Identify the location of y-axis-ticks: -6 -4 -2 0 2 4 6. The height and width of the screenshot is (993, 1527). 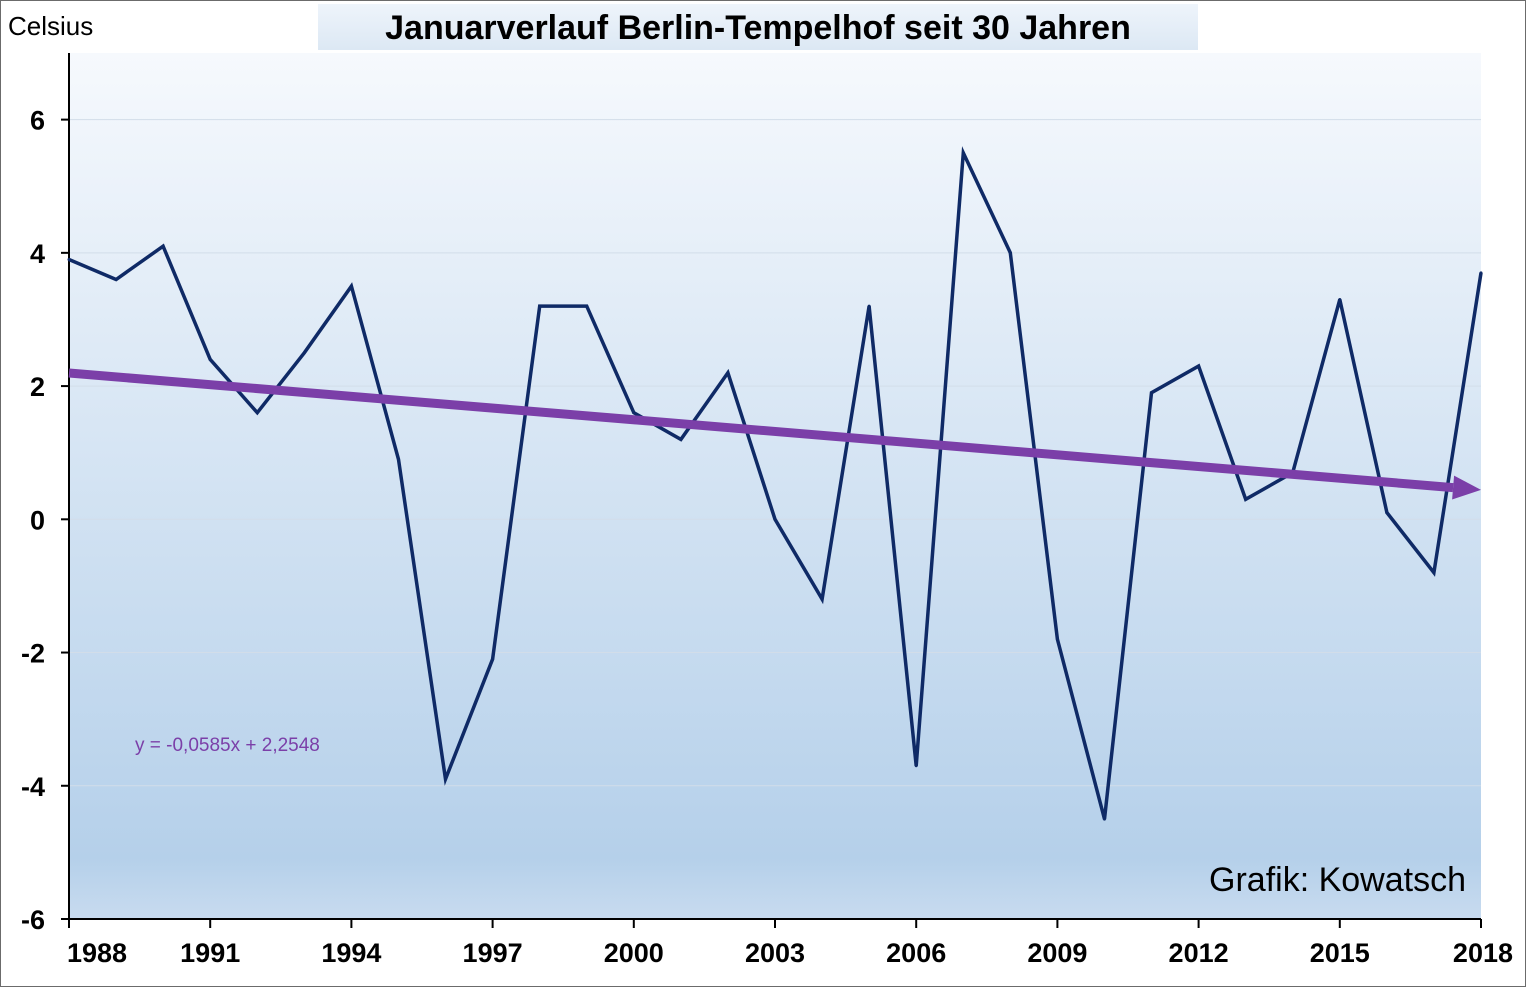
(45, 520).